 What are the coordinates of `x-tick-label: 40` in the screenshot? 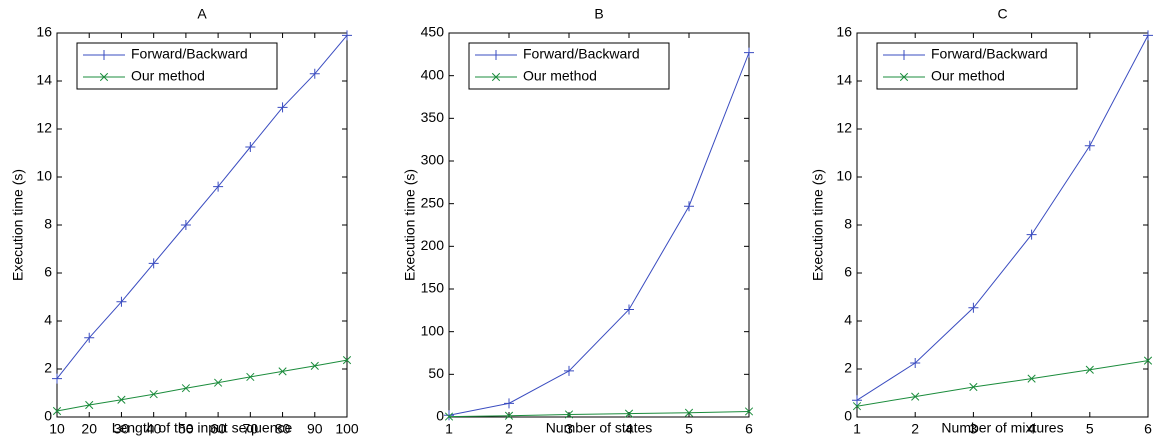 It's located at (154, 429).